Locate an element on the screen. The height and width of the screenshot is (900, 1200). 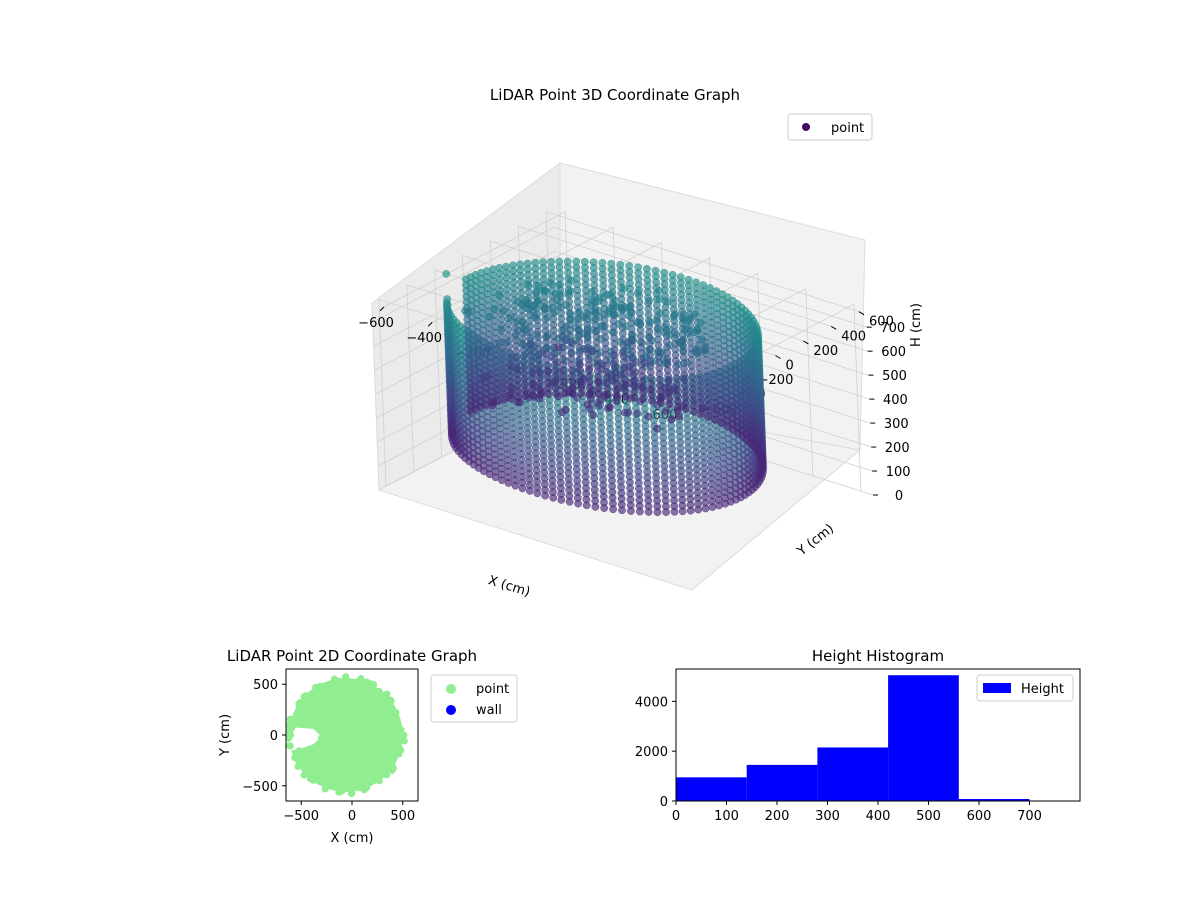
x-tick-label-2d: 500 is located at coordinates (402, 816).